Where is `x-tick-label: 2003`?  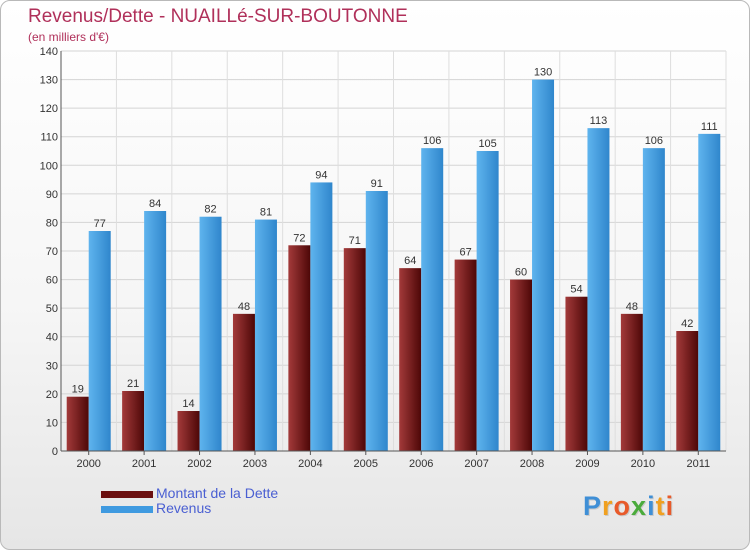 x-tick-label: 2003 is located at coordinates (255, 464).